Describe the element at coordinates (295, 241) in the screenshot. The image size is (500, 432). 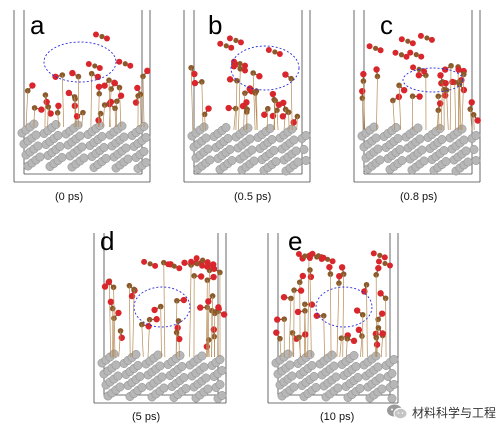
I see `panel-label: e` at that location.